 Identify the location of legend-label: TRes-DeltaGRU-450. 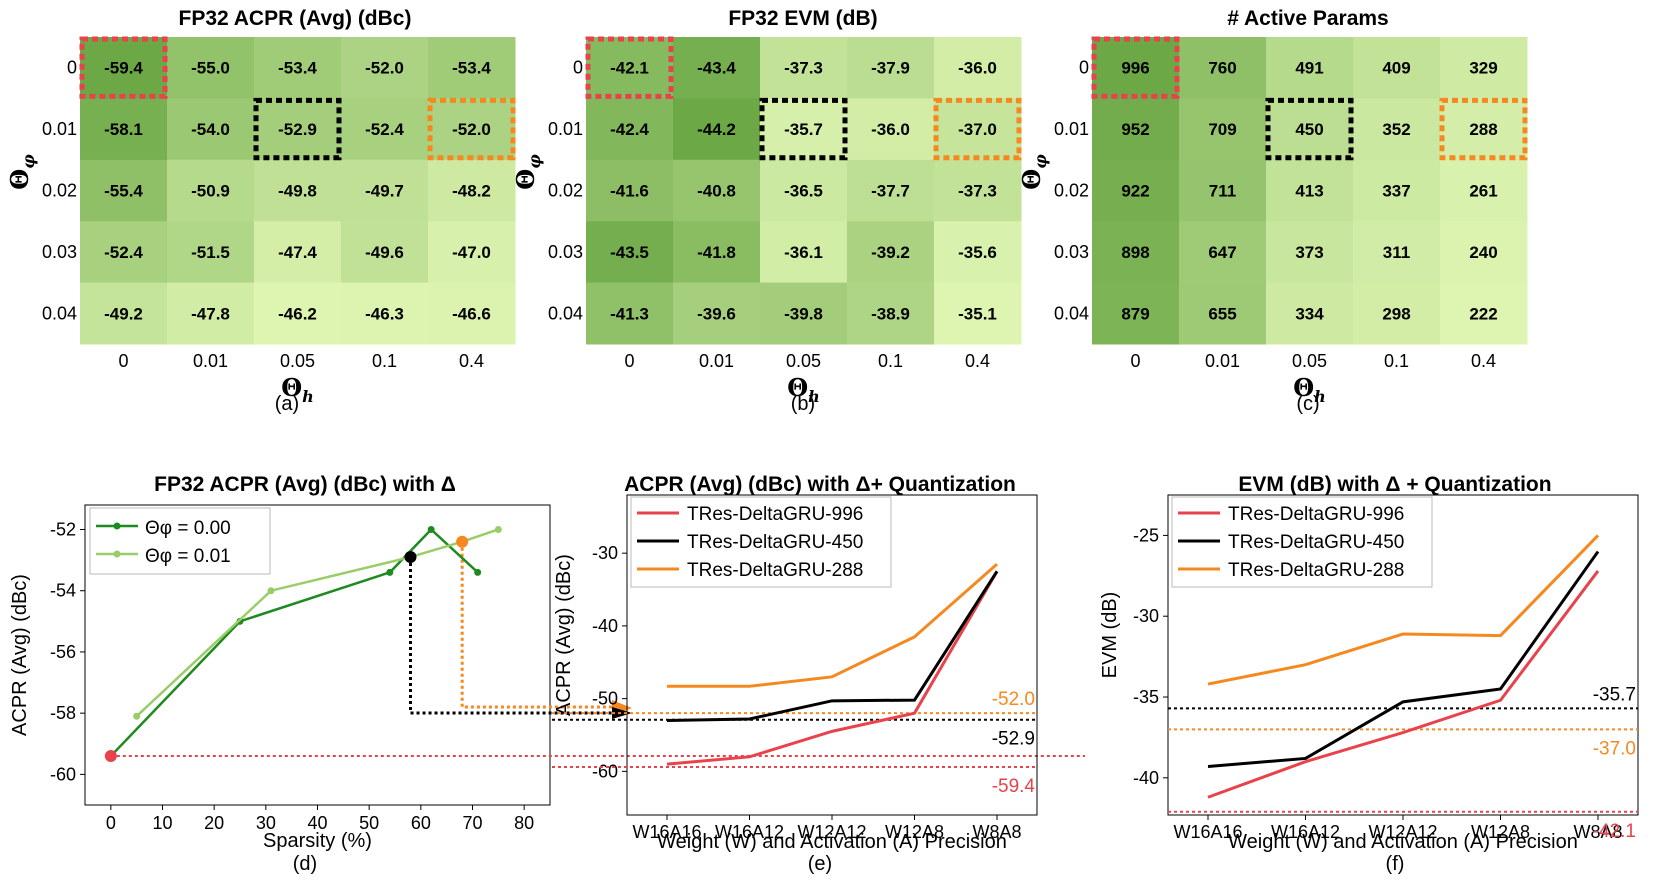
(775, 542).